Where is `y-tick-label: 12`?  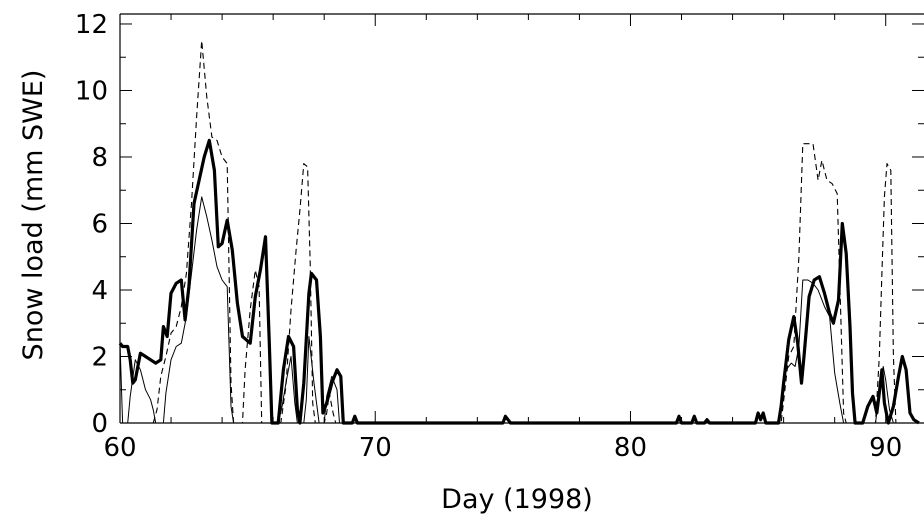 y-tick-label: 12 is located at coordinates (91, 25).